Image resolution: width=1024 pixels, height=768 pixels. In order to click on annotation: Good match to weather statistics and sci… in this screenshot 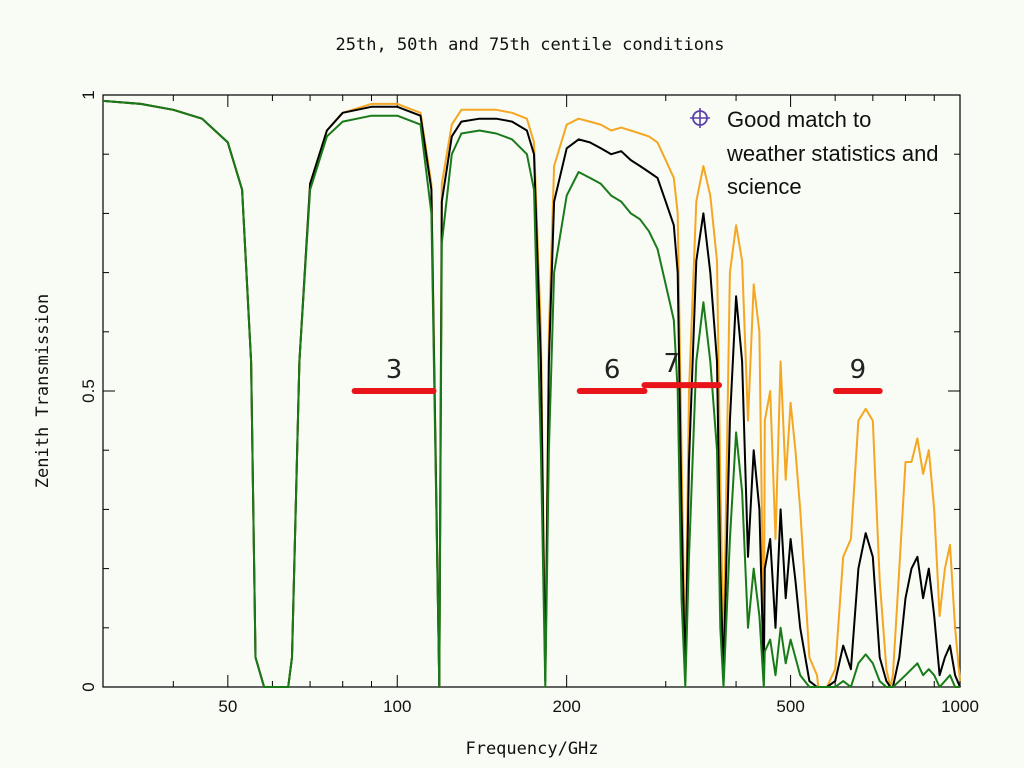, I will do `click(814, 153)`.